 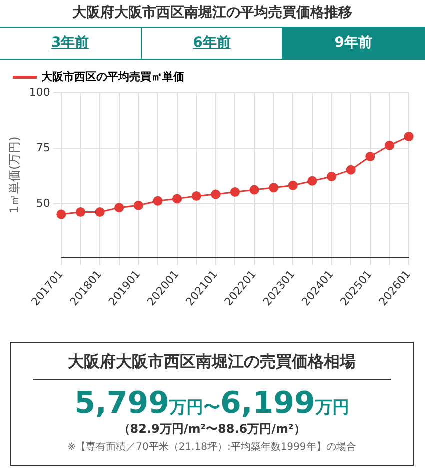 I want to click on text: 大阪府大阪市西区南堀江の売買価格相場, so click(x=212, y=366).